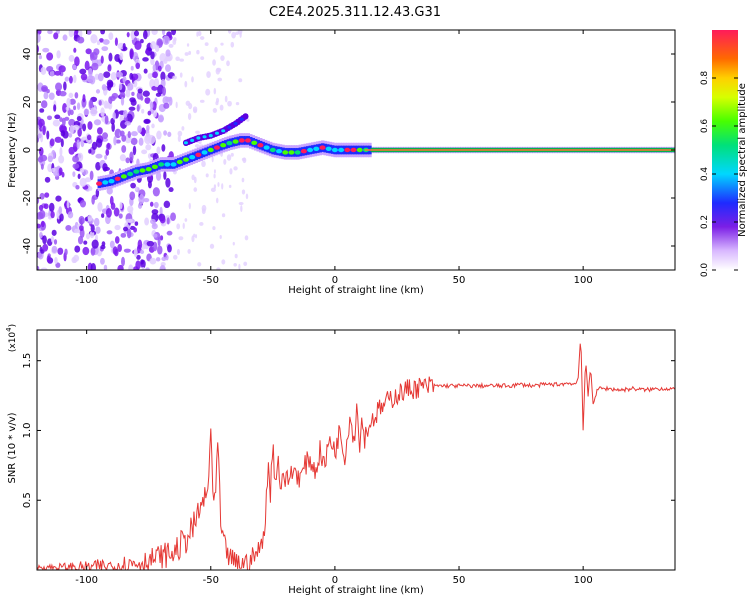 The width and height of the screenshot is (750, 600). I want to click on y-tick-label: 20, so click(27, 102).